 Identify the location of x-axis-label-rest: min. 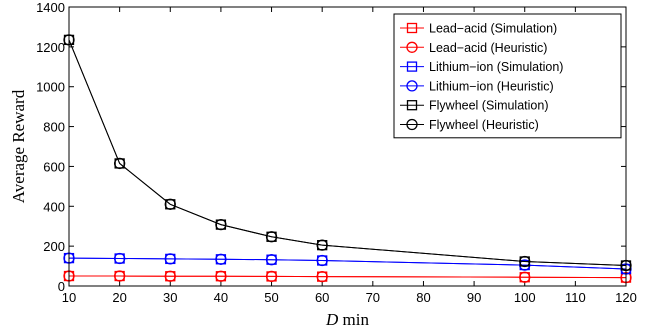
(353, 319).